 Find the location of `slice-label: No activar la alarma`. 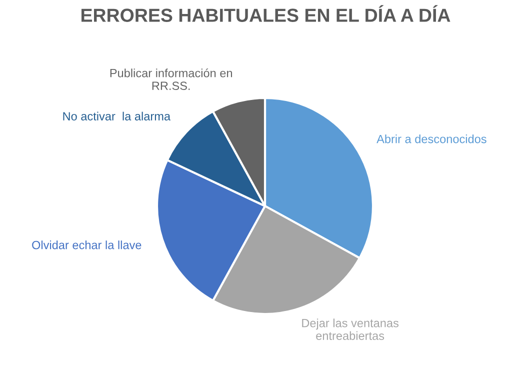

slice-label: No activar la alarma is located at coordinates (117, 116).